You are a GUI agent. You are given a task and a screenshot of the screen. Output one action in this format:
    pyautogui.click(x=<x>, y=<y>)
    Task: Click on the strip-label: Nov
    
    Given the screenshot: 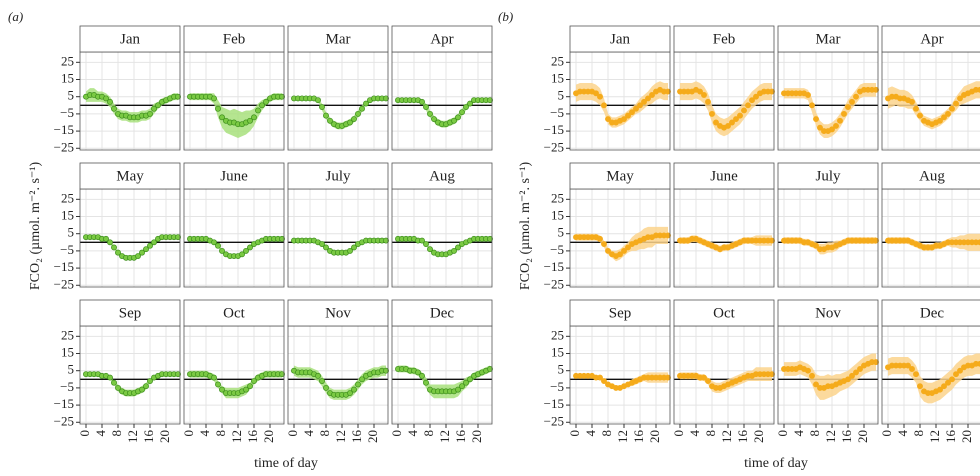 What is the action you would take?
    pyautogui.click(x=828, y=313)
    